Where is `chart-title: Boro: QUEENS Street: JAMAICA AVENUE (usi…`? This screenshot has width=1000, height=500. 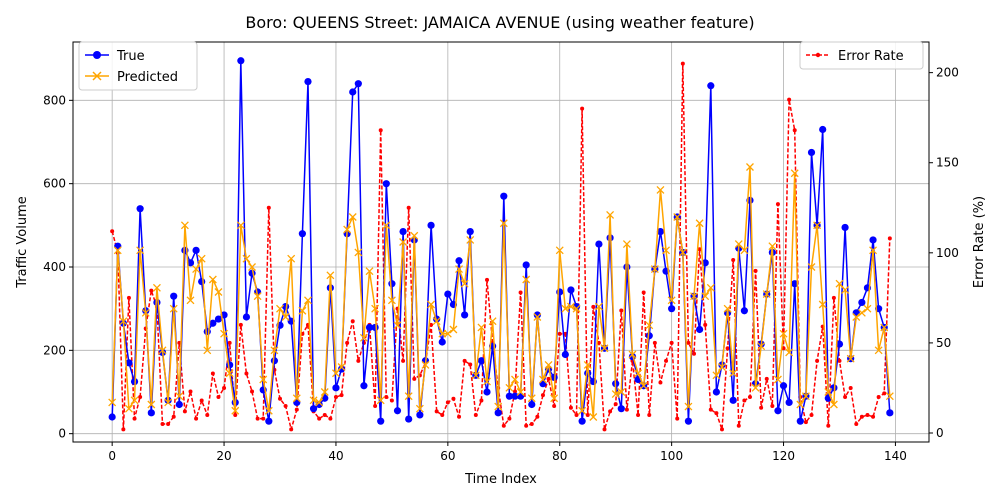
chart-title: Boro: QUEENS Street: JAMAICA AVENUE (usi… is located at coordinates (499, 22).